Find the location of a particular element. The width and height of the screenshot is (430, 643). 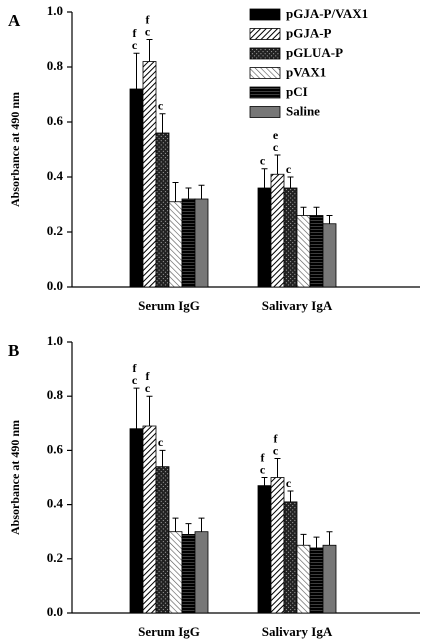

legend-label: pVAX1 is located at coordinates (306, 71).